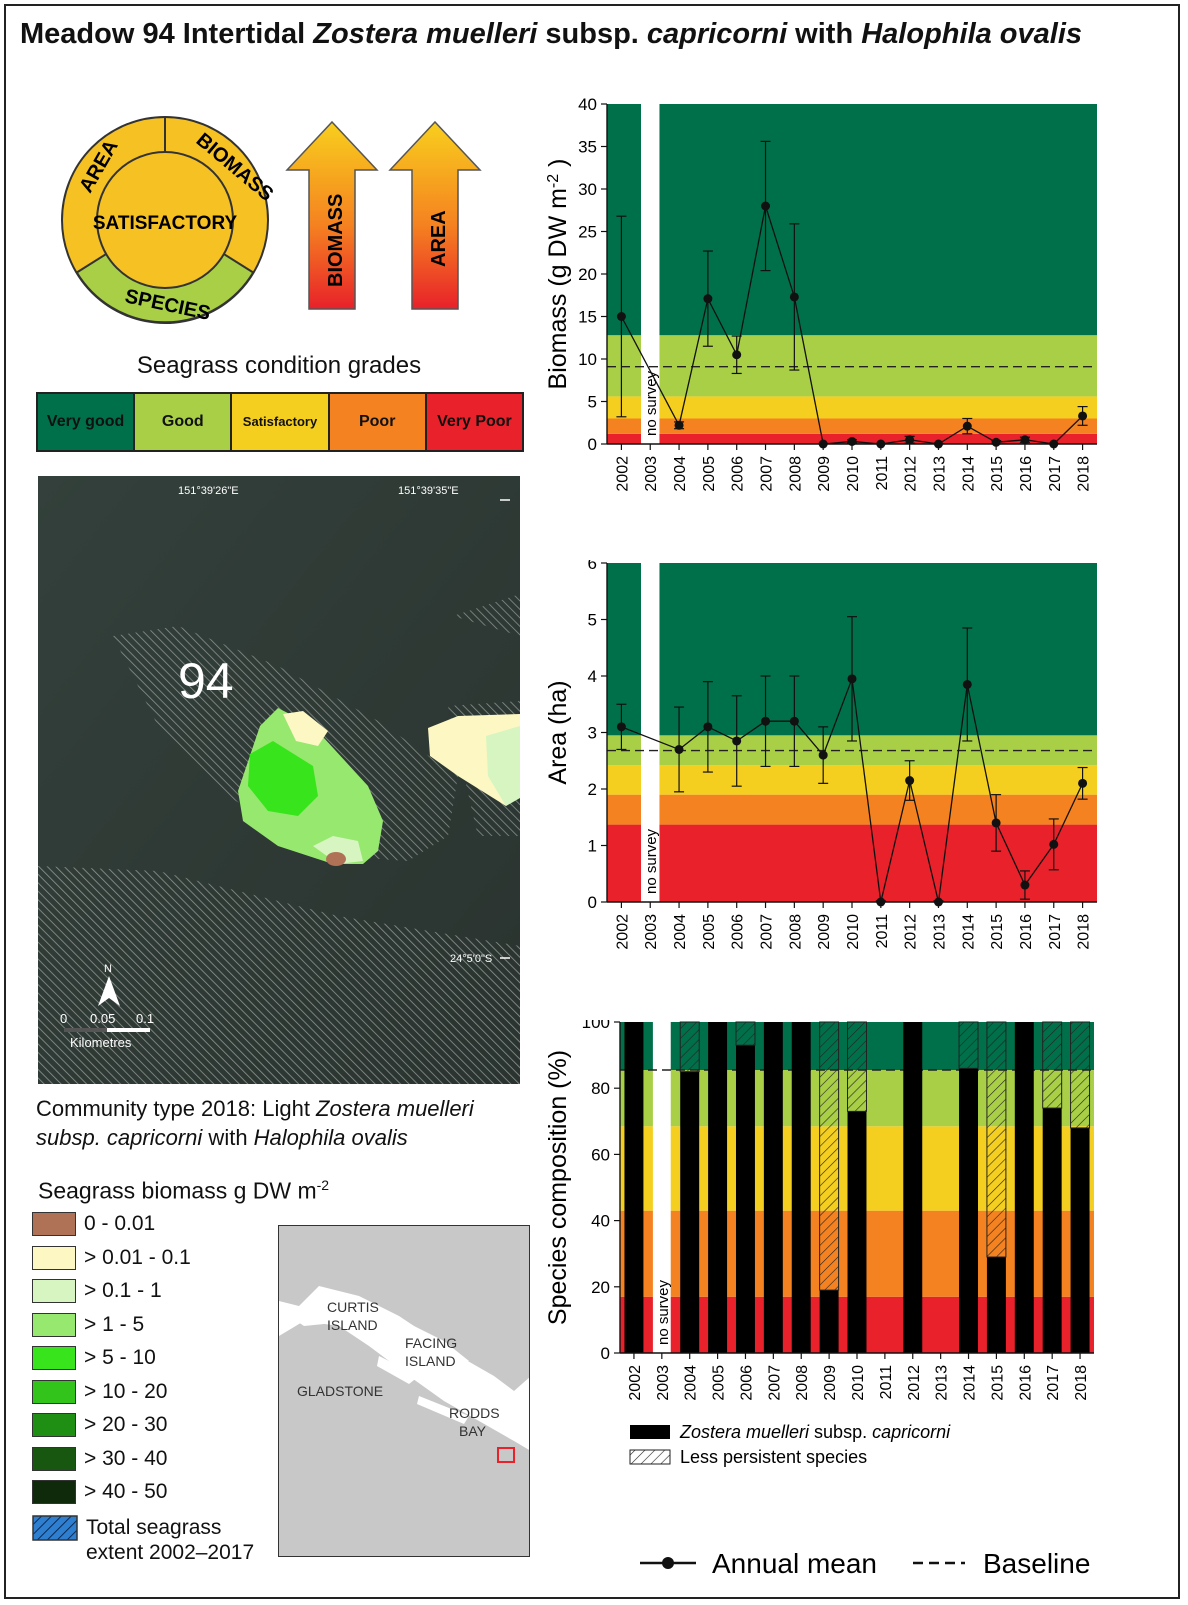 The width and height of the screenshot is (1188, 1605). Describe the element at coordinates (558, 732) in the screenshot. I see `y-axis-label: Area (ha)` at that location.